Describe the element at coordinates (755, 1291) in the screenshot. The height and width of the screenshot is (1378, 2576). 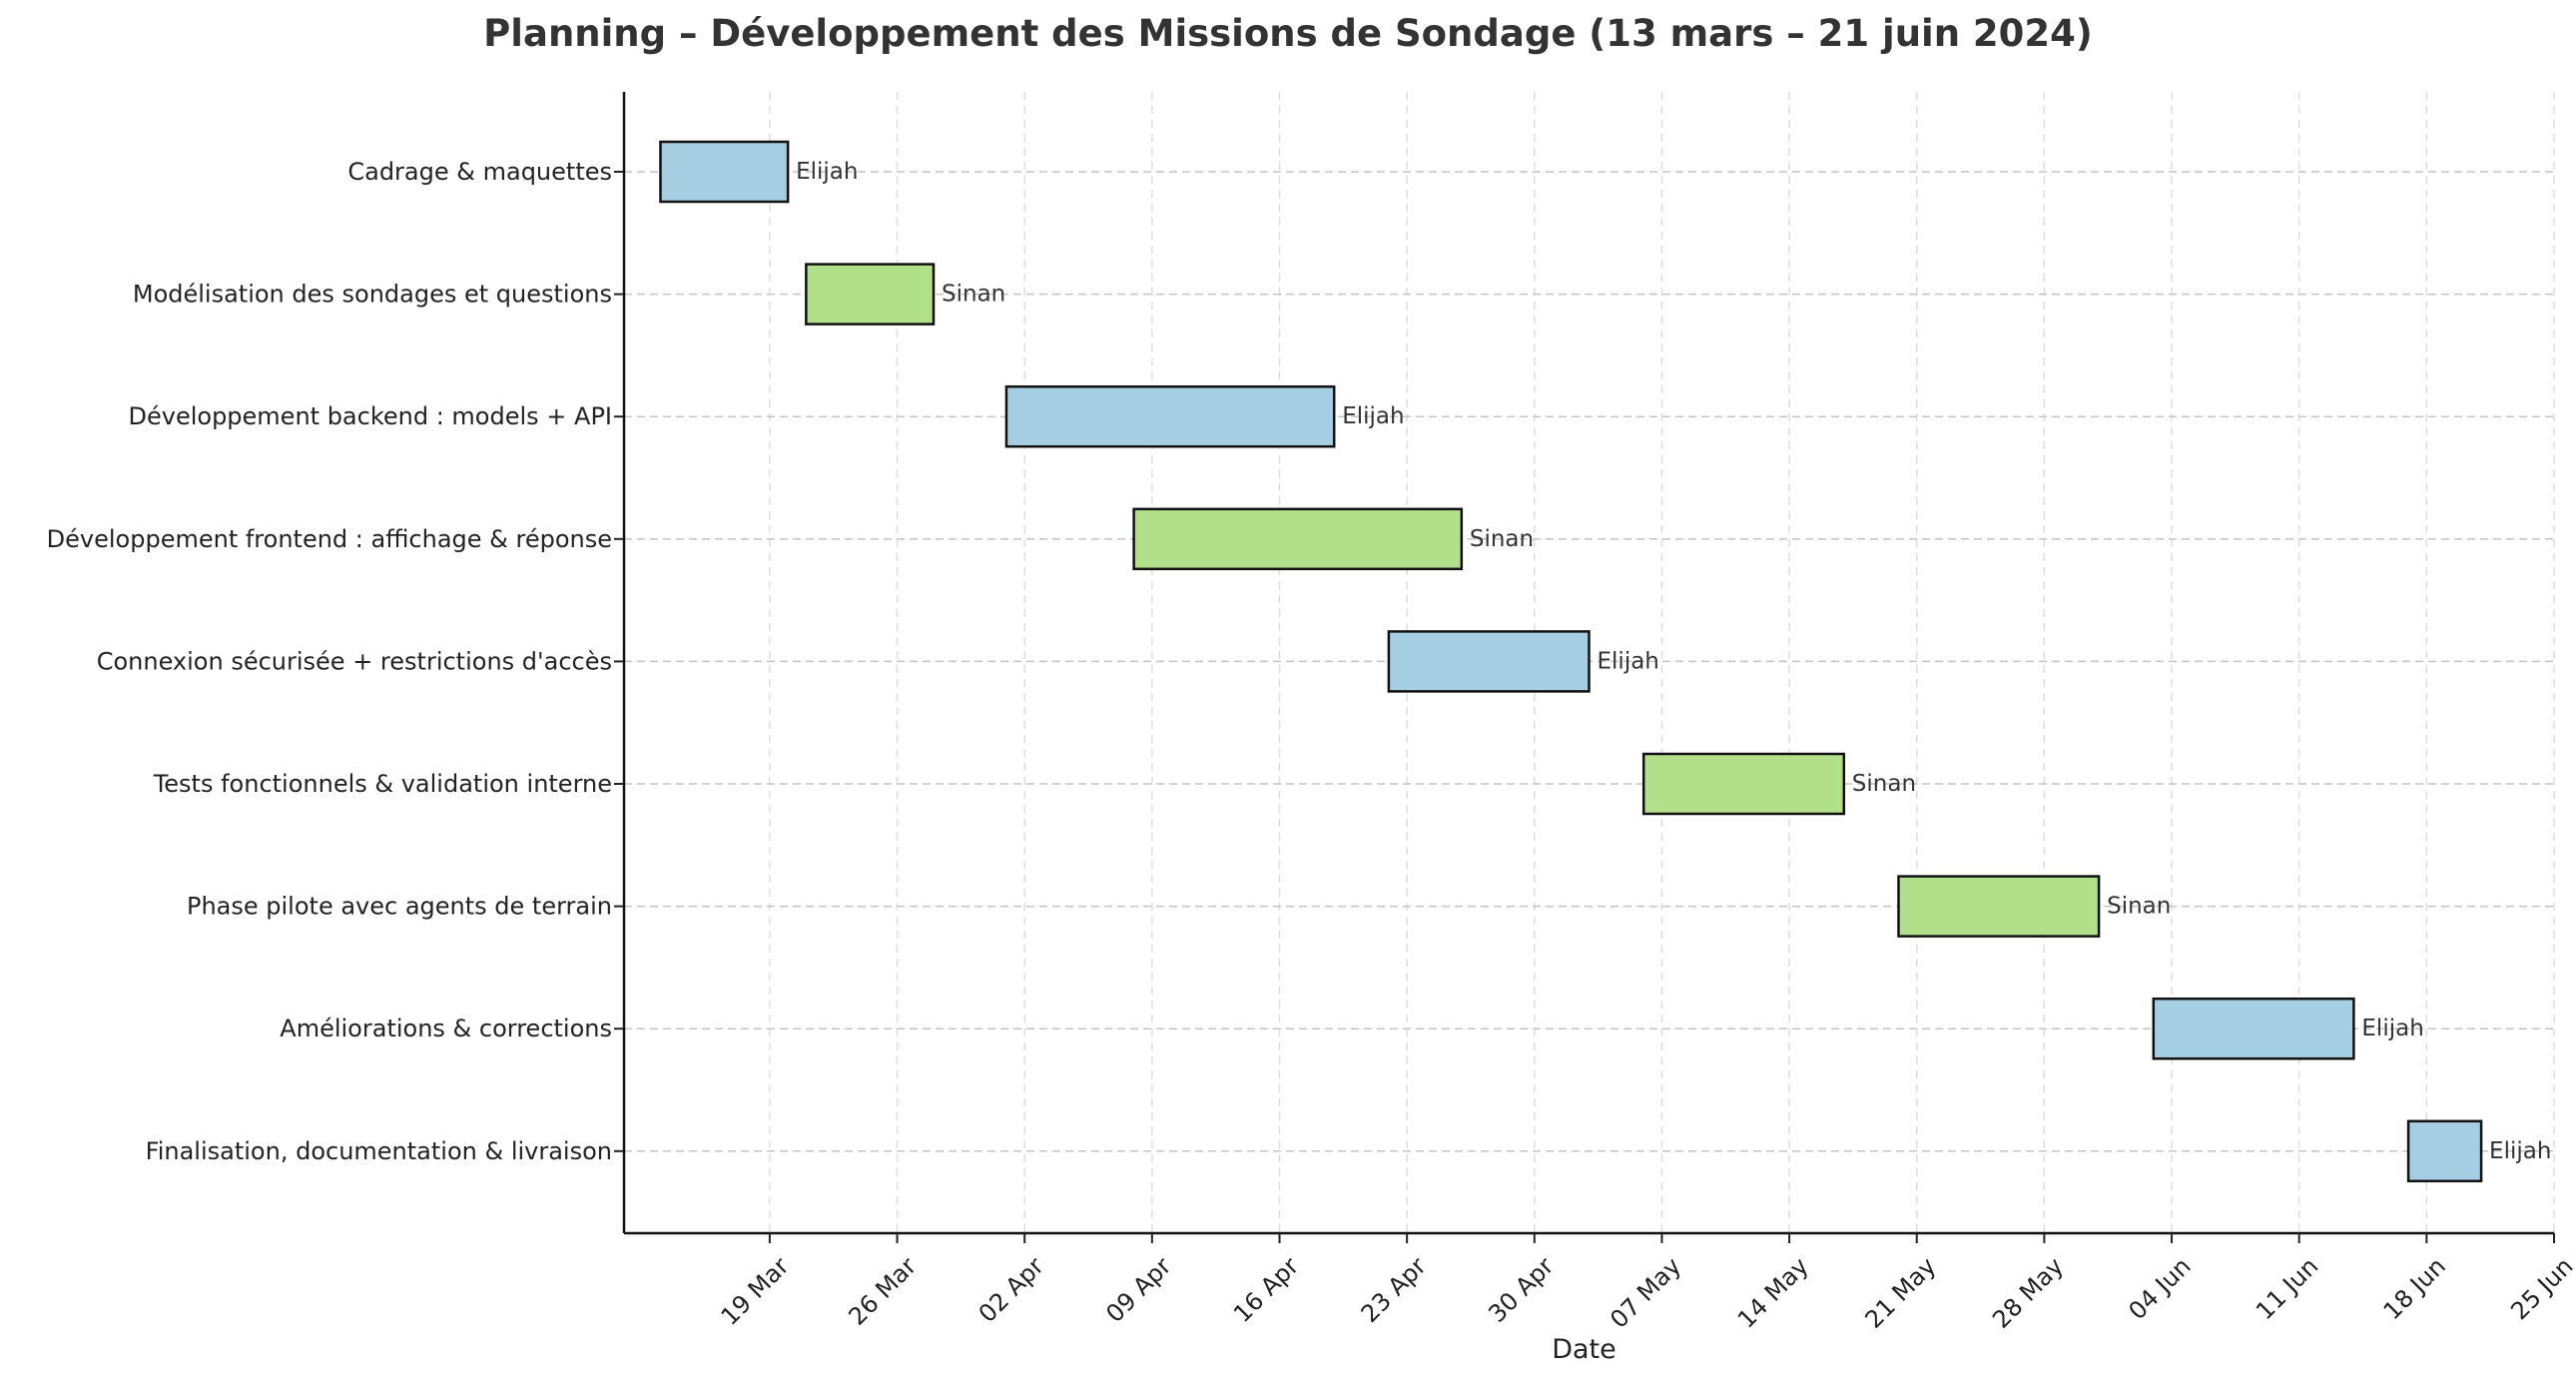
I see `x-tick-label: 19 Mar` at that location.